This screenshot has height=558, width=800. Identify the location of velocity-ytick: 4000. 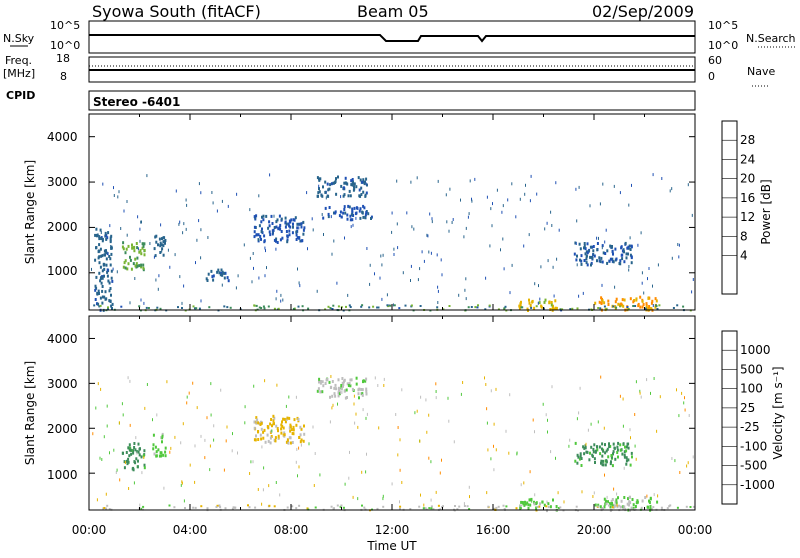
(62, 339).